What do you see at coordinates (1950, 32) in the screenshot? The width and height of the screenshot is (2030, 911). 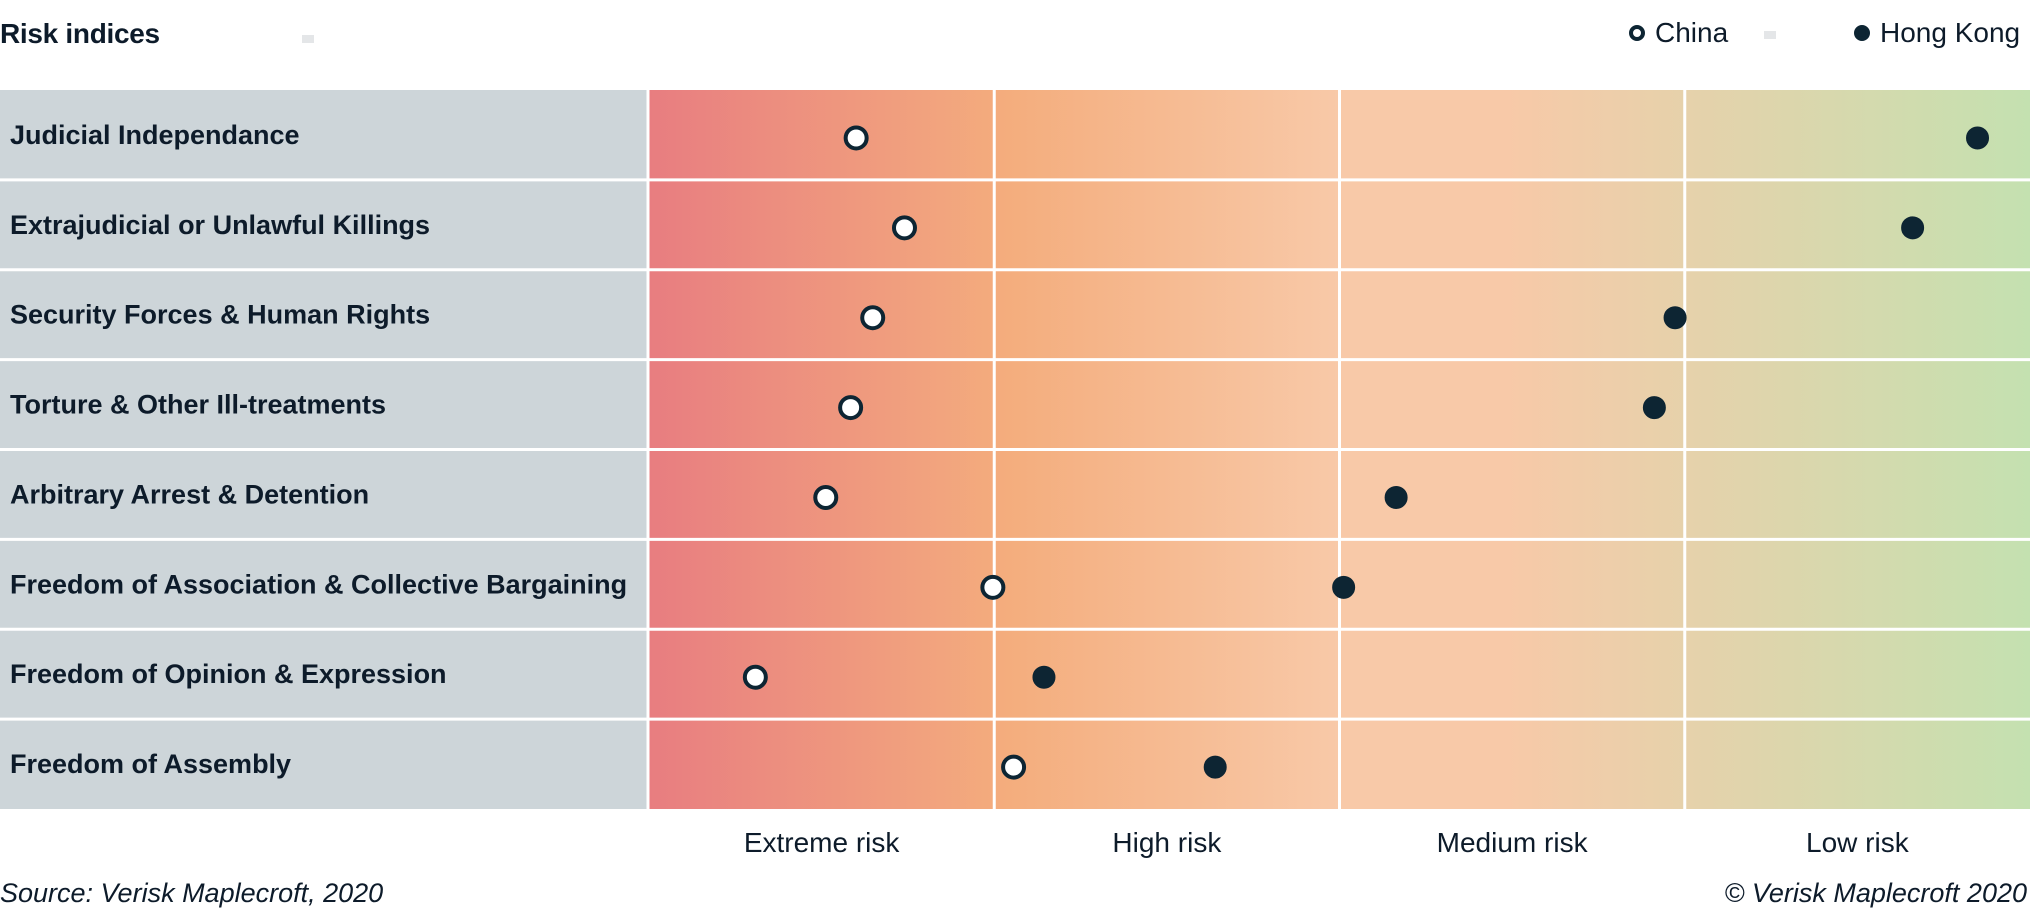 I see `legend-hong-kong-label: Hong Kong` at bounding box center [1950, 32].